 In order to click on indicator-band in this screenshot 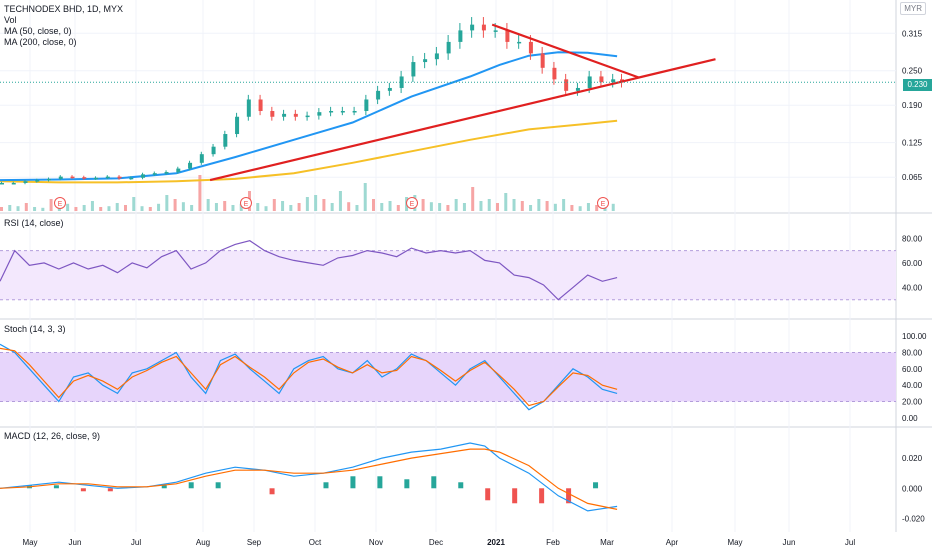, I will do `click(448, 377)`.